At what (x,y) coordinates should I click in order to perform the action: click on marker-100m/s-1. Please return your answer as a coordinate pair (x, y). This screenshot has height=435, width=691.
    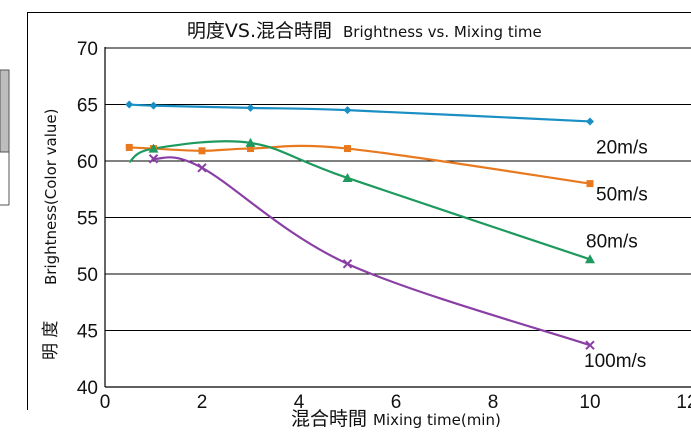
    Looking at the image, I should click on (153, 159).